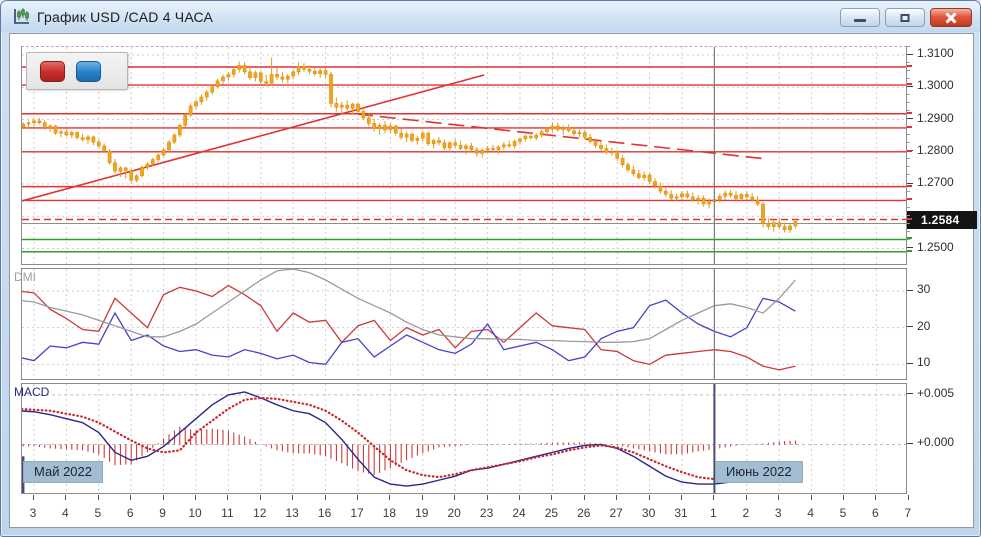 The width and height of the screenshot is (981, 537). Describe the element at coordinates (63, 472) in the screenshot. I see `month-label-may: Май 2022` at that location.